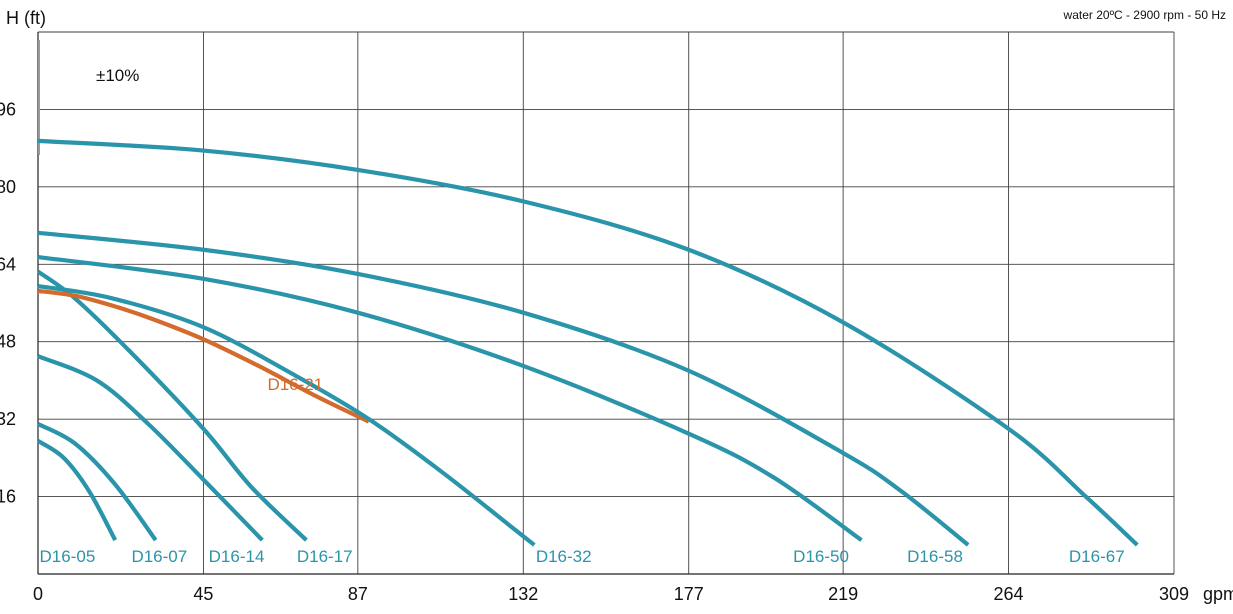 The image size is (1233, 614). Describe the element at coordinates (8, 264) in the screenshot. I see `y-tick-label-64: 64` at that location.